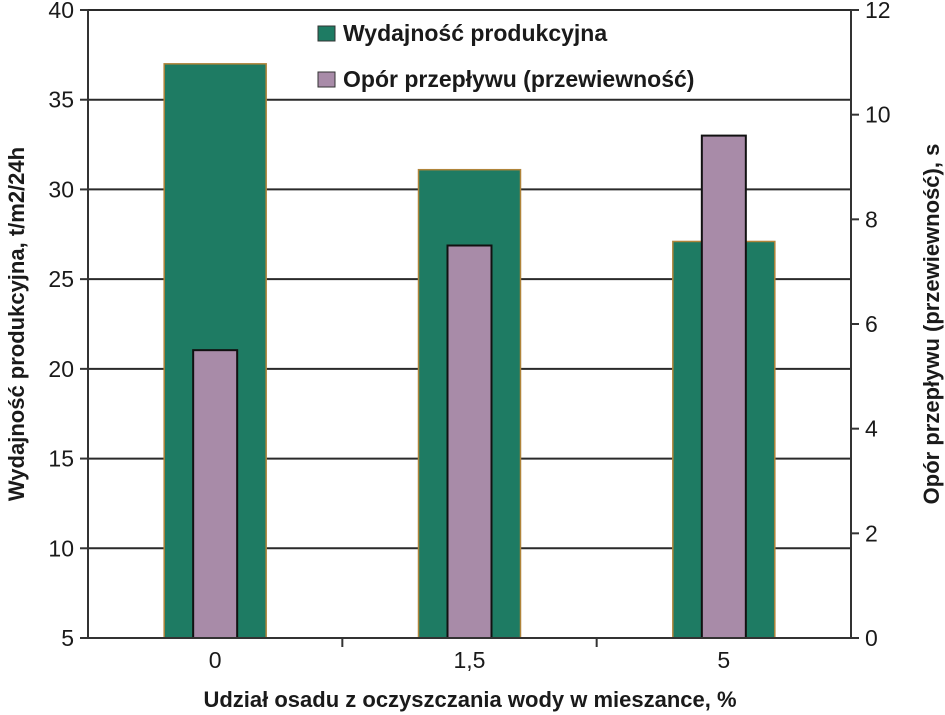 This screenshot has width=945, height=715. Describe the element at coordinates (68, 325) in the screenshot. I see `left-tick-labels: 5 10 15 20 25 30 35 40` at that location.